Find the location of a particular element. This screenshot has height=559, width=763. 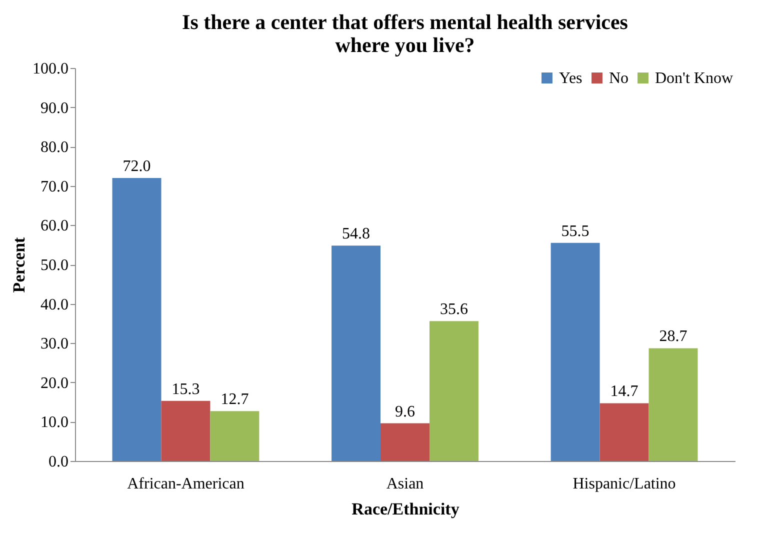

data-label: 9.6 is located at coordinates (405, 411).